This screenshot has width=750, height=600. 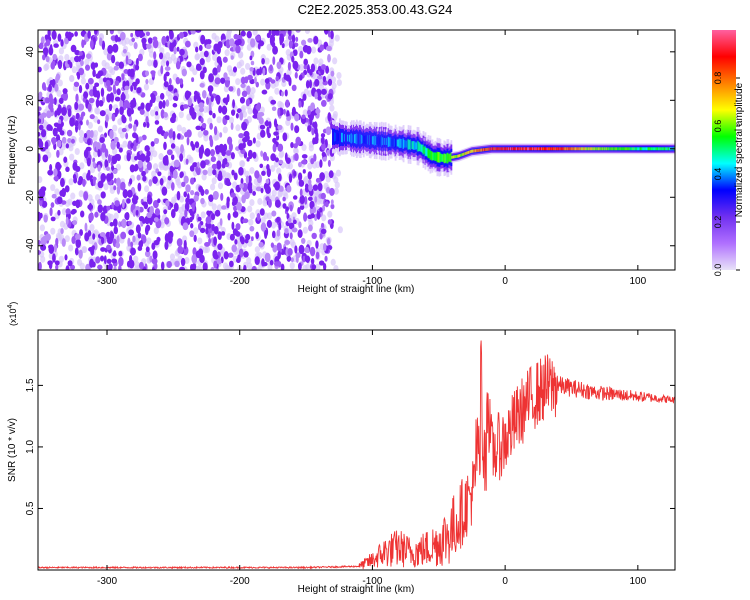 I want to click on colorbar-label: Normalized spectral amplitude, so click(x=739, y=149).